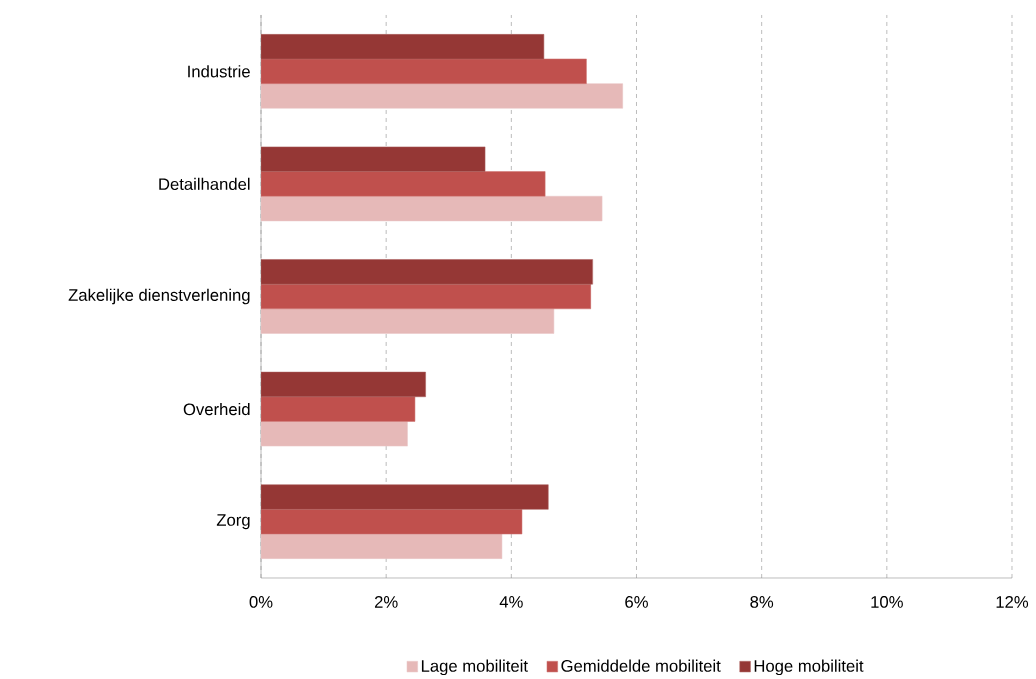  I want to click on y-tick-label: Zorg, so click(233, 522).